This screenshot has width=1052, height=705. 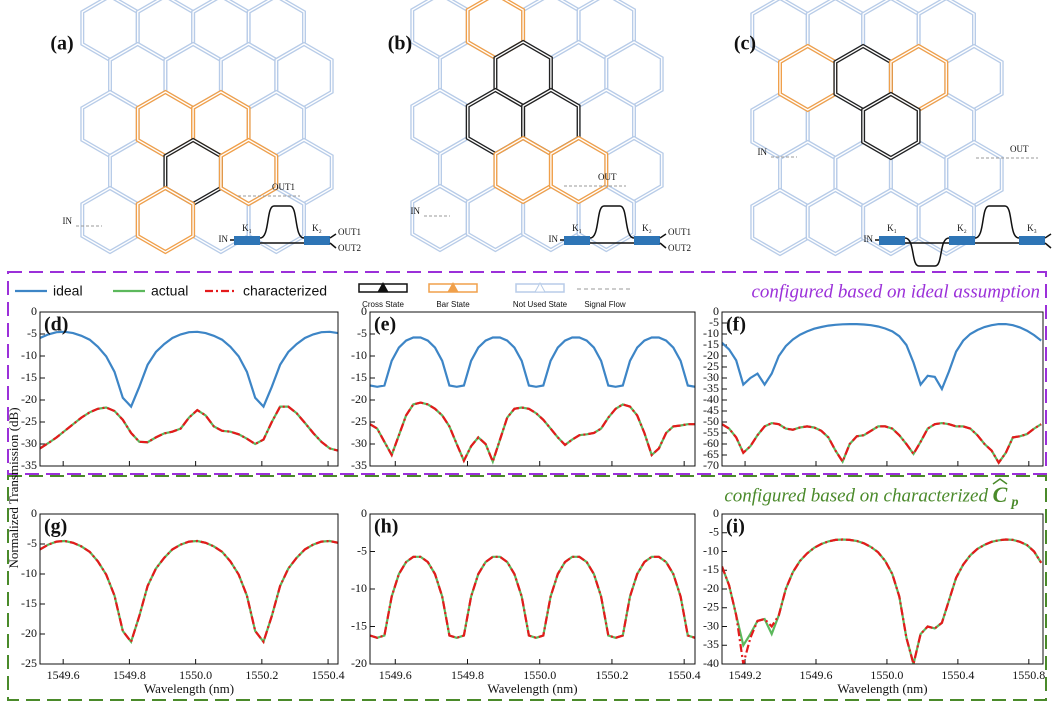 I want to click on y-tick-label: -65, so click(x=711, y=454).